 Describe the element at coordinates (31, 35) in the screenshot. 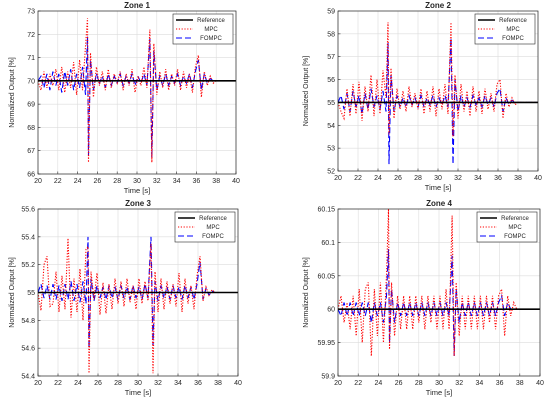

I see `y-tick-label: 72` at that location.